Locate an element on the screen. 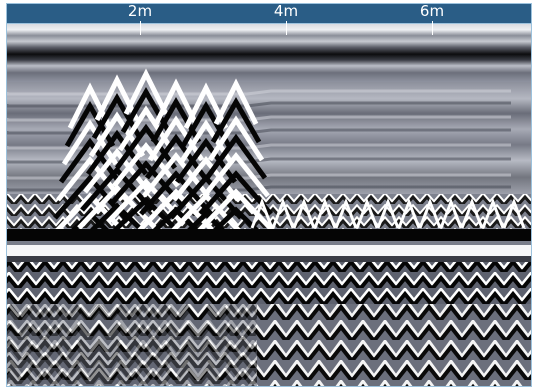  distance-scale-bar is located at coordinates (269, 13).